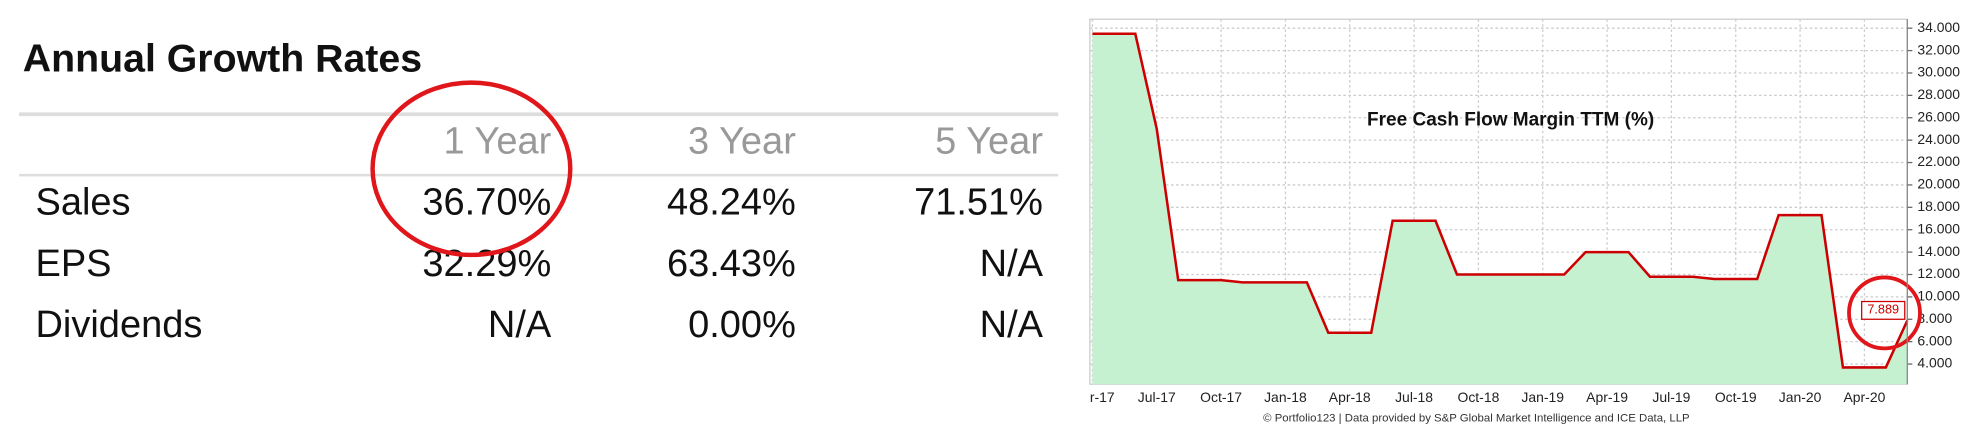  I want to click on x-tick-label: Jan-19, so click(1542, 397).